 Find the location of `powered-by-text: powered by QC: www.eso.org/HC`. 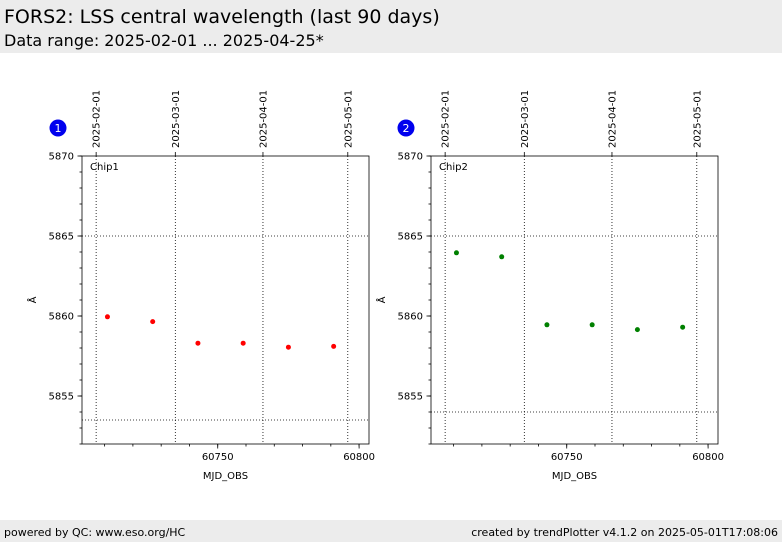

powered-by-text: powered by QC: www.eso.org/HC is located at coordinates (95, 532).